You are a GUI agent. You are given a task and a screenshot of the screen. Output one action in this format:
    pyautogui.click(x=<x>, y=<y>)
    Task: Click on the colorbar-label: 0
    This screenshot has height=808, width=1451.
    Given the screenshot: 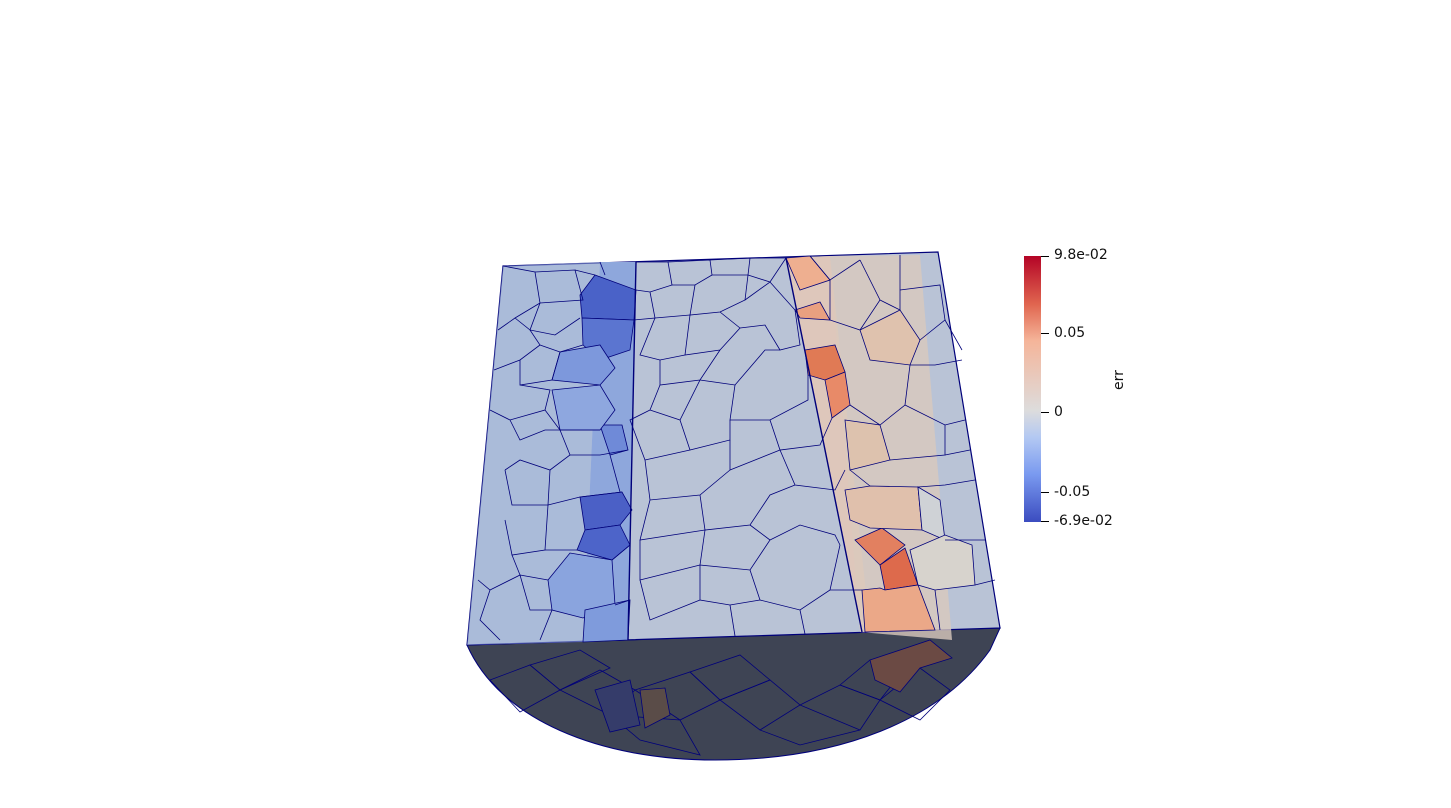 What is the action you would take?
    pyautogui.click(x=1058, y=412)
    